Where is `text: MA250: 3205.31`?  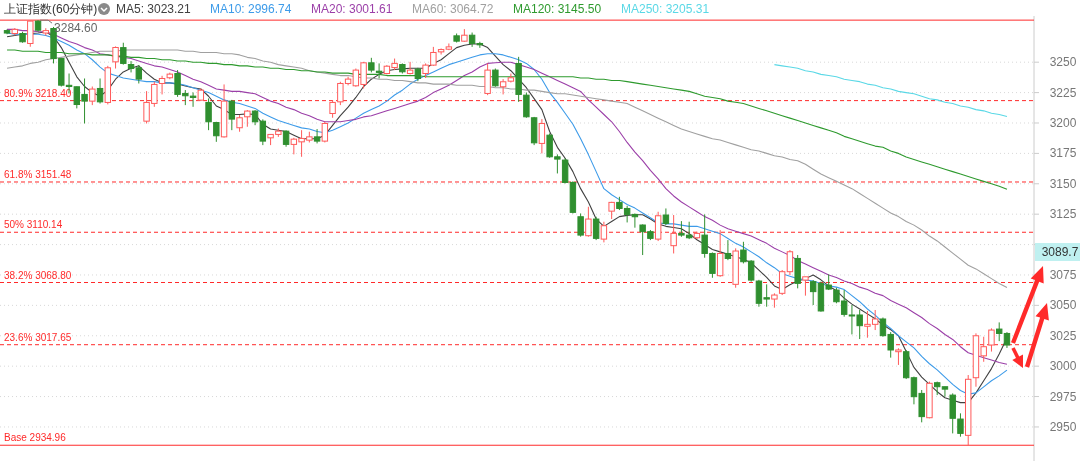 text: MA250: 3205.31 is located at coordinates (665, 9).